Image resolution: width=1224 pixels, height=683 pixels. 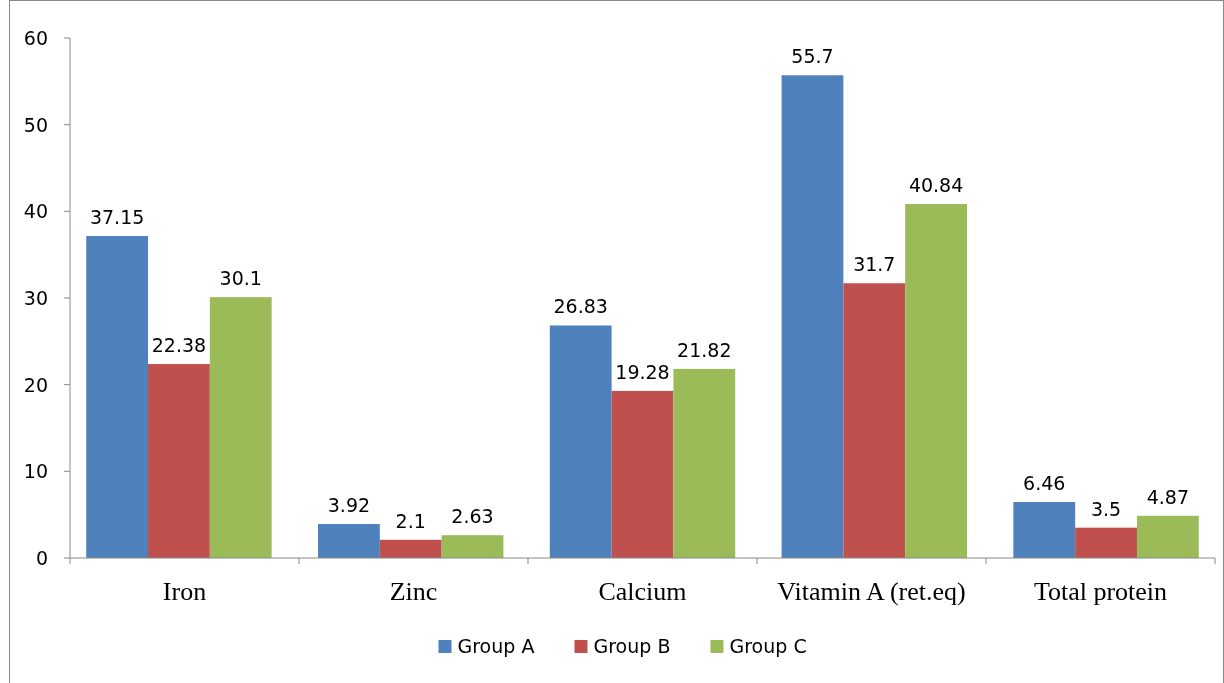 I want to click on y-tick-label: 60, so click(x=35, y=38).